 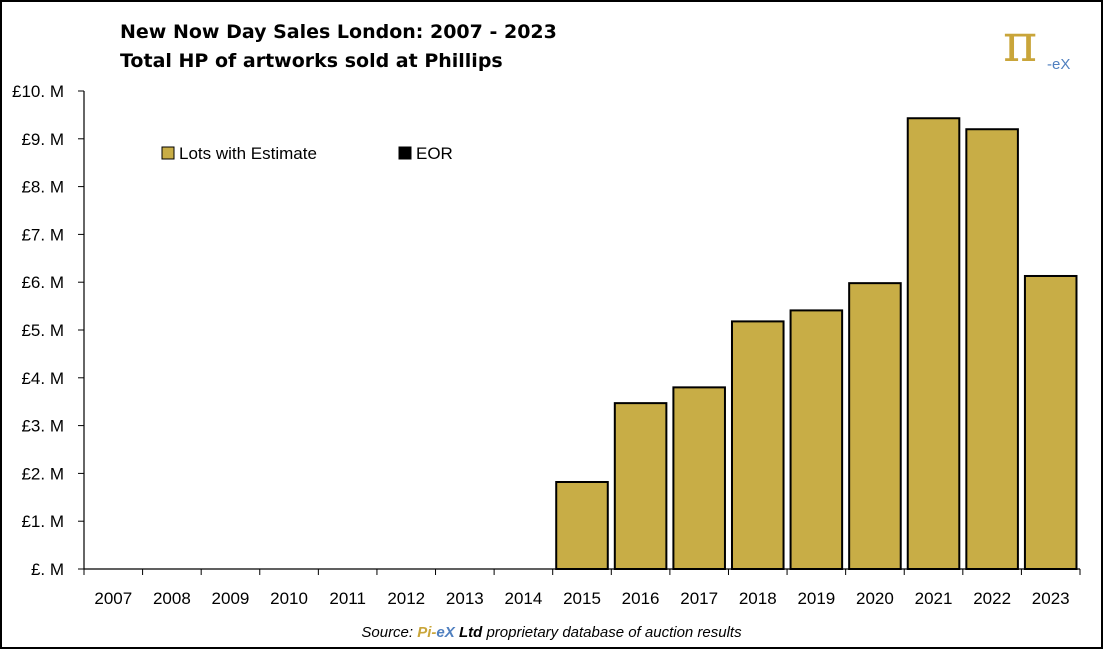 I want to click on x-tick-label: 2017, so click(x=699, y=598).